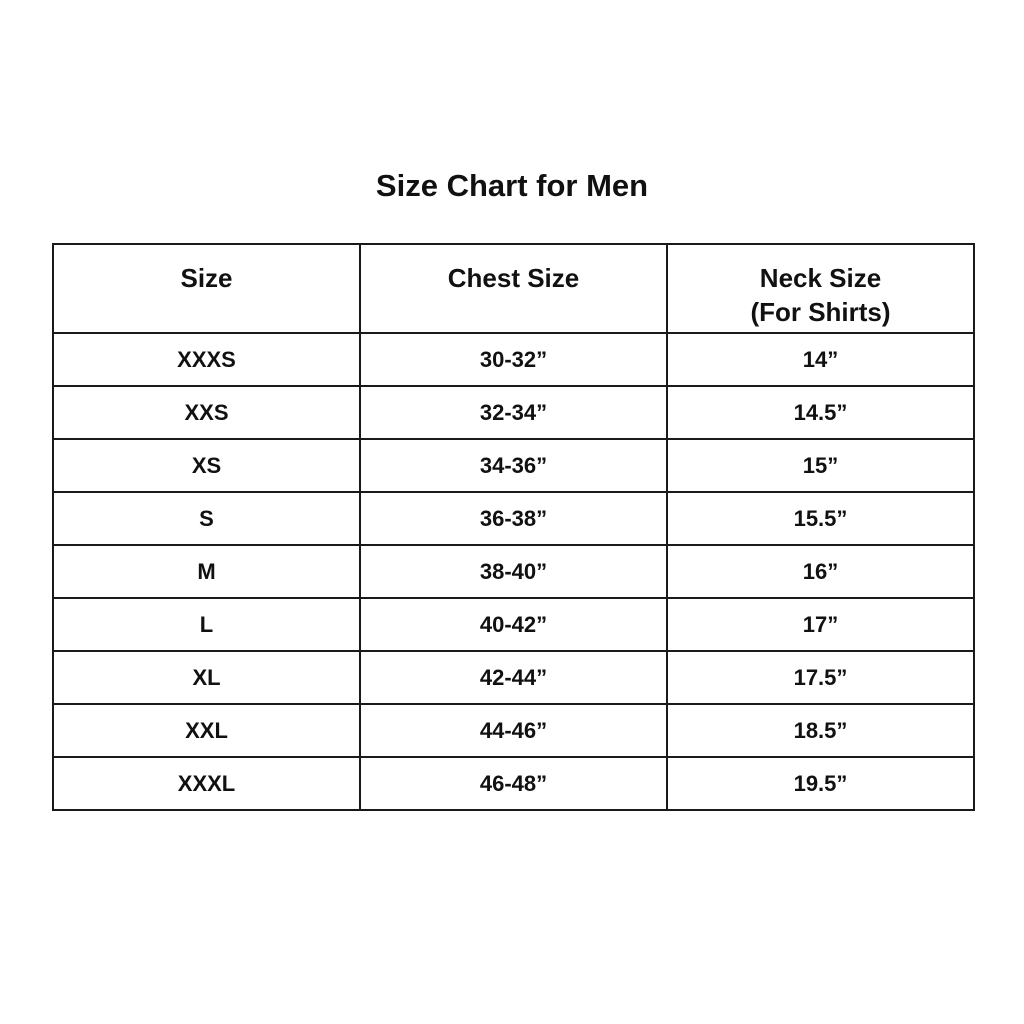  I want to click on header-row: Size Chest Size Neck Size (For Shirts), so click(513, 288).